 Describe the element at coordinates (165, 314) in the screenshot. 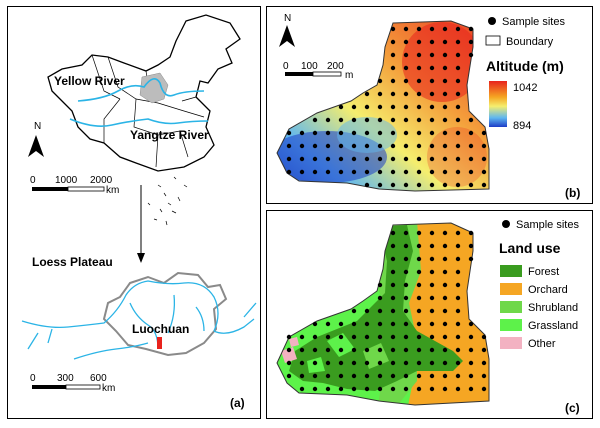

I see `loess-plateau-outline` at that location.